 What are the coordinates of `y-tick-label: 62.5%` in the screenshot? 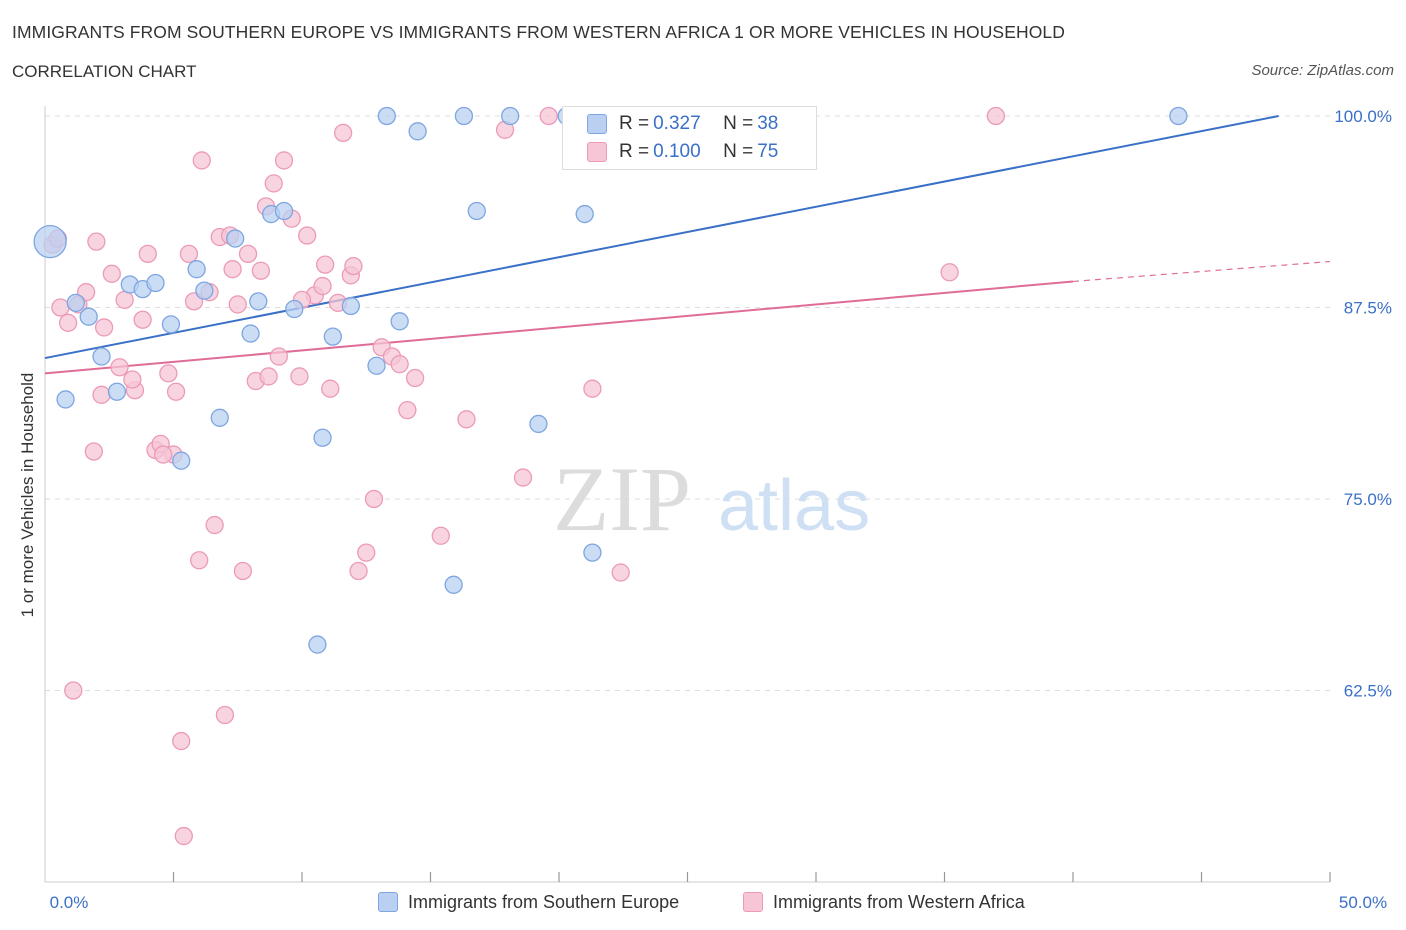 It's located at (1368, 691).